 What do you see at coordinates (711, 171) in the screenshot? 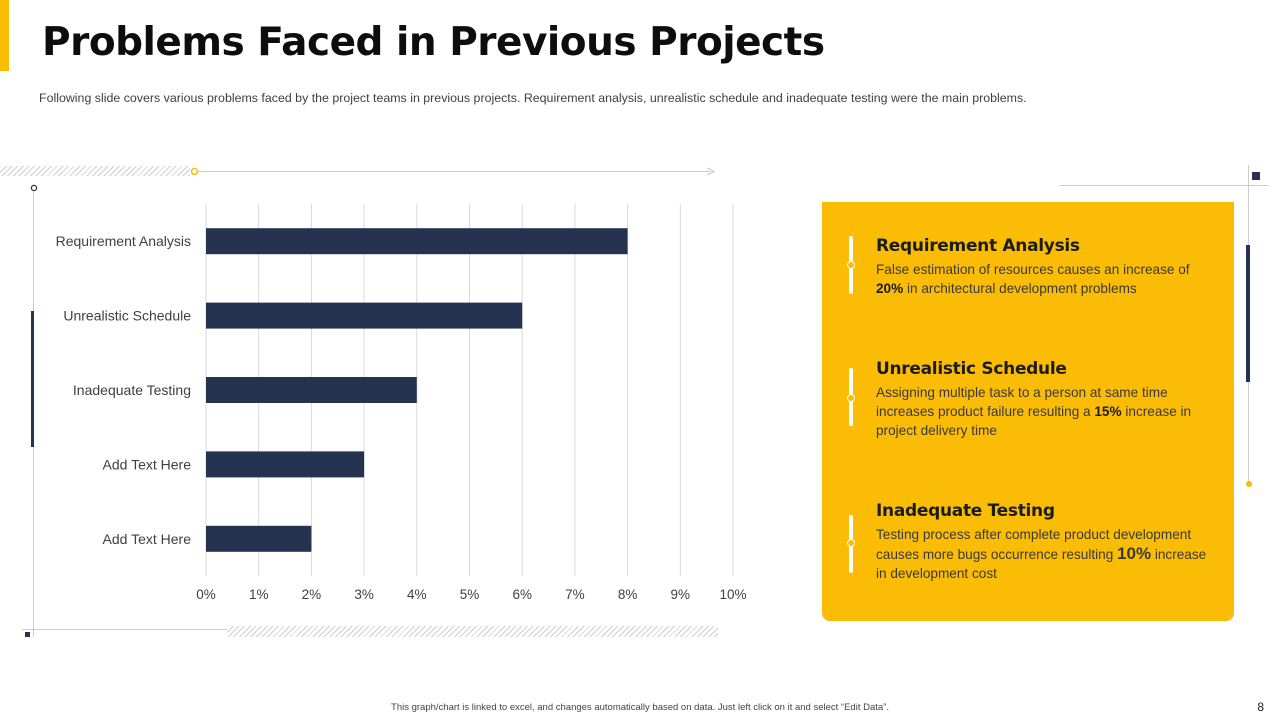
I see `arrow-head-icon` at bounding box center [711, 171].